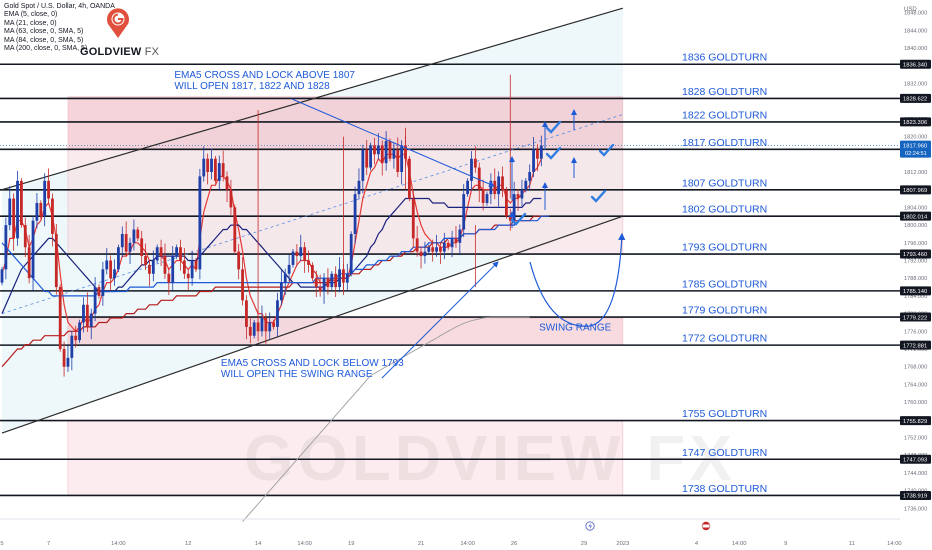  I want to click on x-tick-label: 19, so click(351, 544).